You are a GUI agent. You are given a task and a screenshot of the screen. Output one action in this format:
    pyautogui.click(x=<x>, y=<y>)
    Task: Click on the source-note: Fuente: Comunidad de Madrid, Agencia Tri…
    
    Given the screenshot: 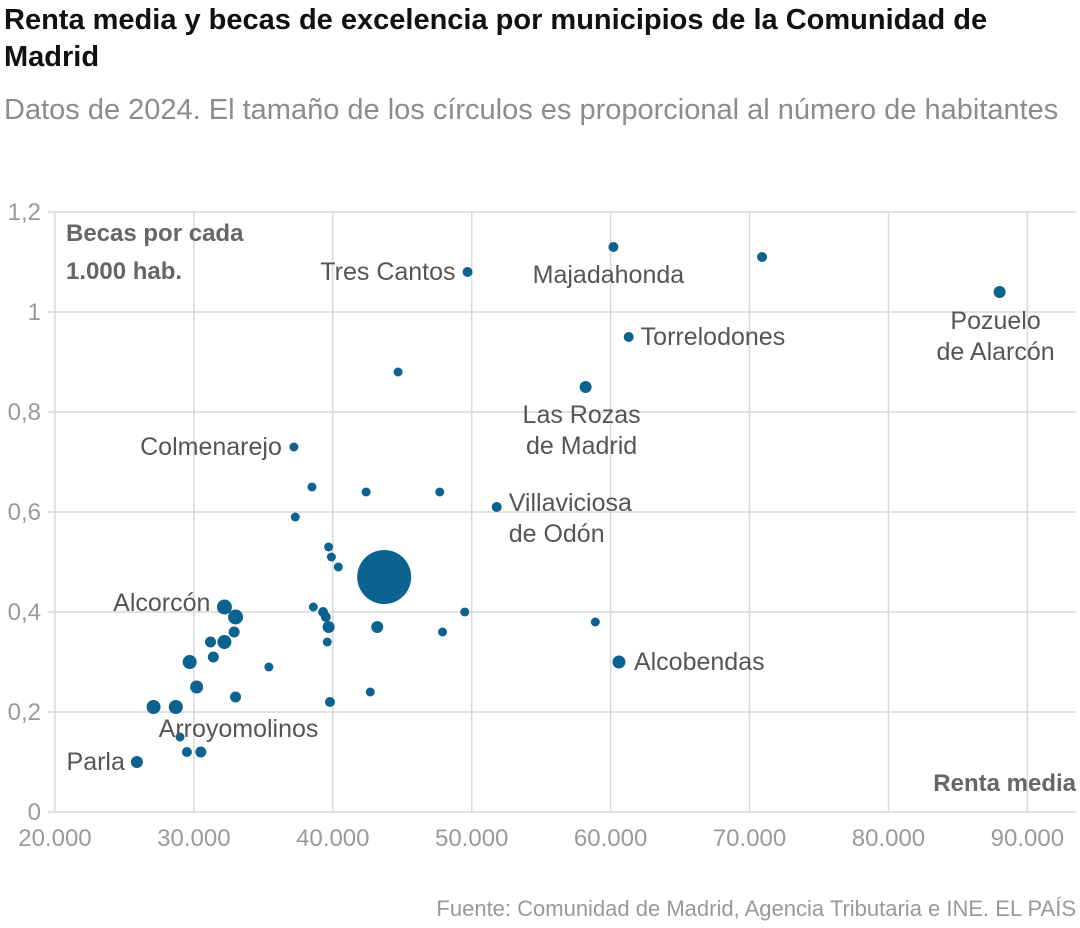 What is the action you would take?
    pyautogui.click(x=756, y=908)
    